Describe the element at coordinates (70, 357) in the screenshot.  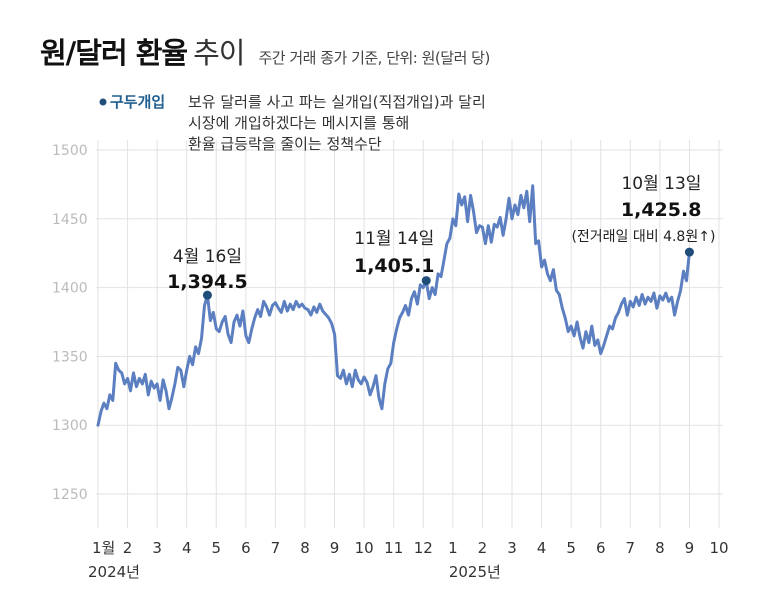
I see `y-tick-label: 1350` at that location.